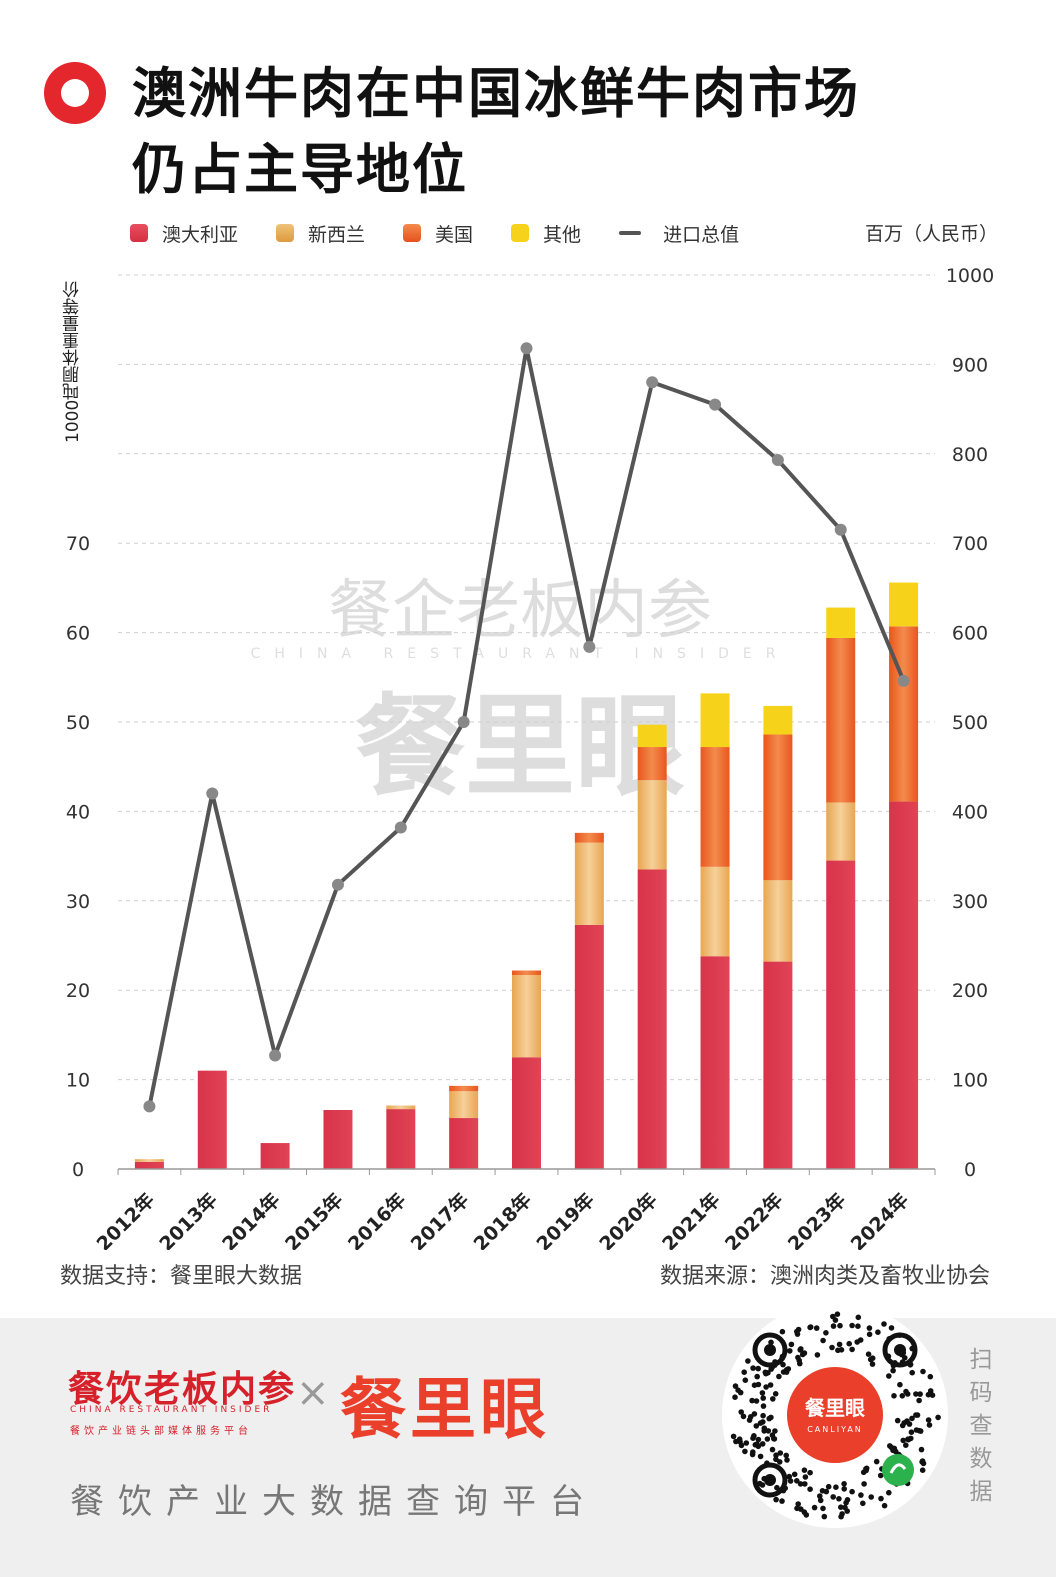  I want to click on right-axis-tick-label: 800, so click(970, 455).